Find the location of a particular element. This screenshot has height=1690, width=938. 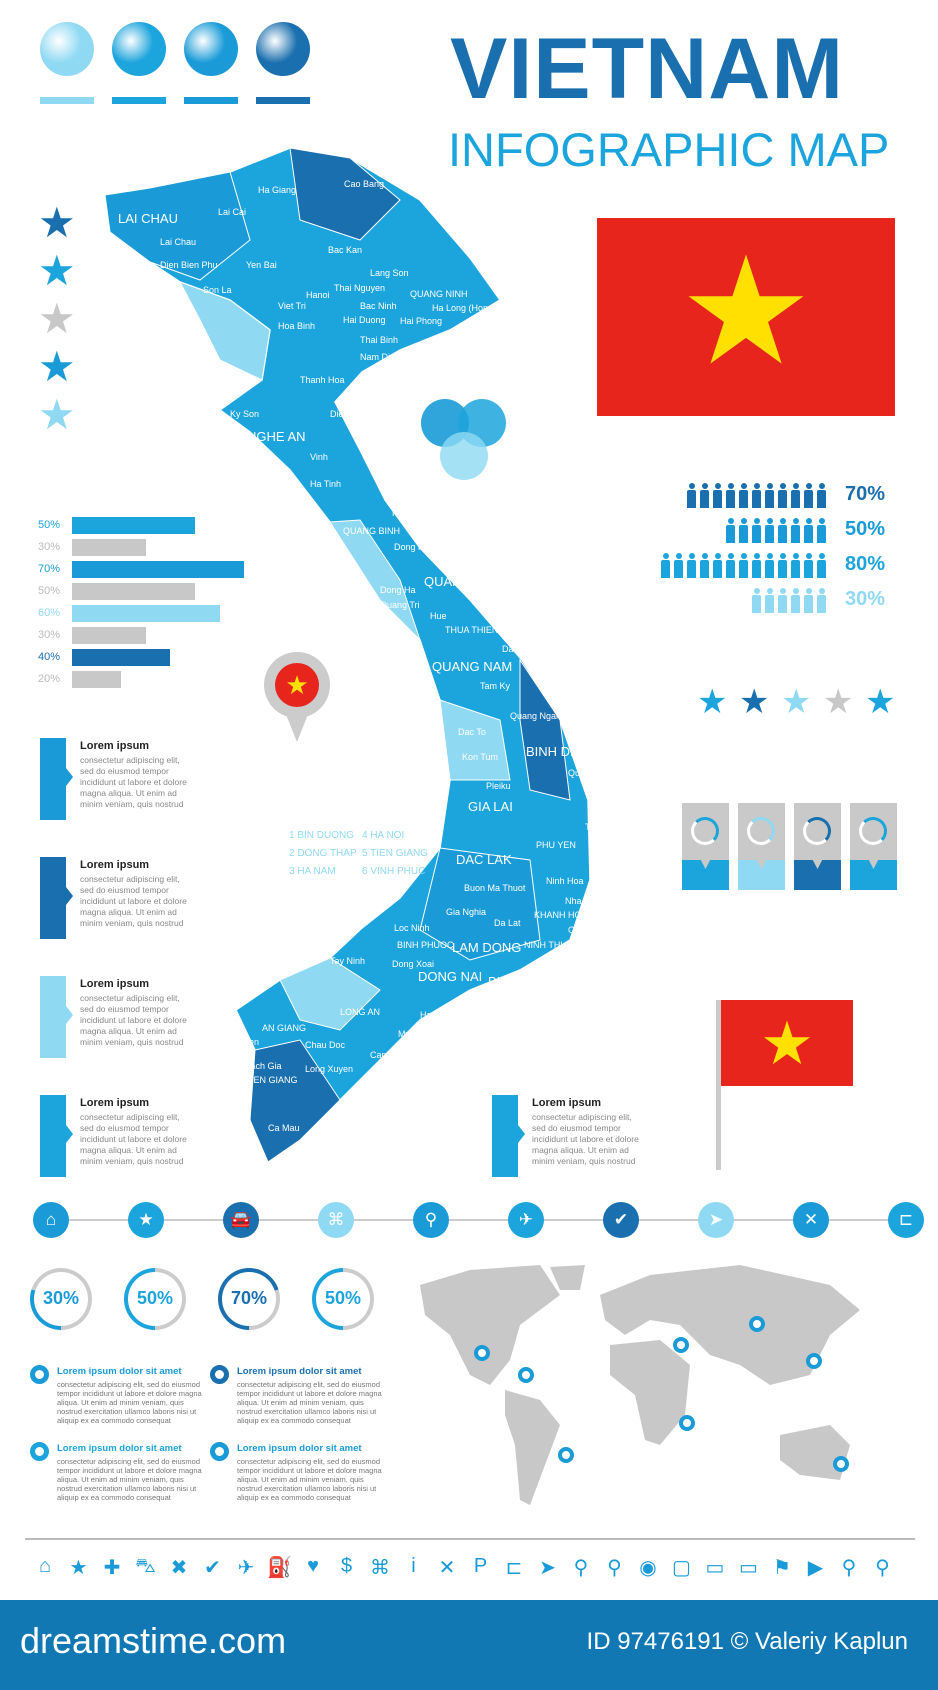

map-label: Dien Chau is located at coordinates (351, 414).